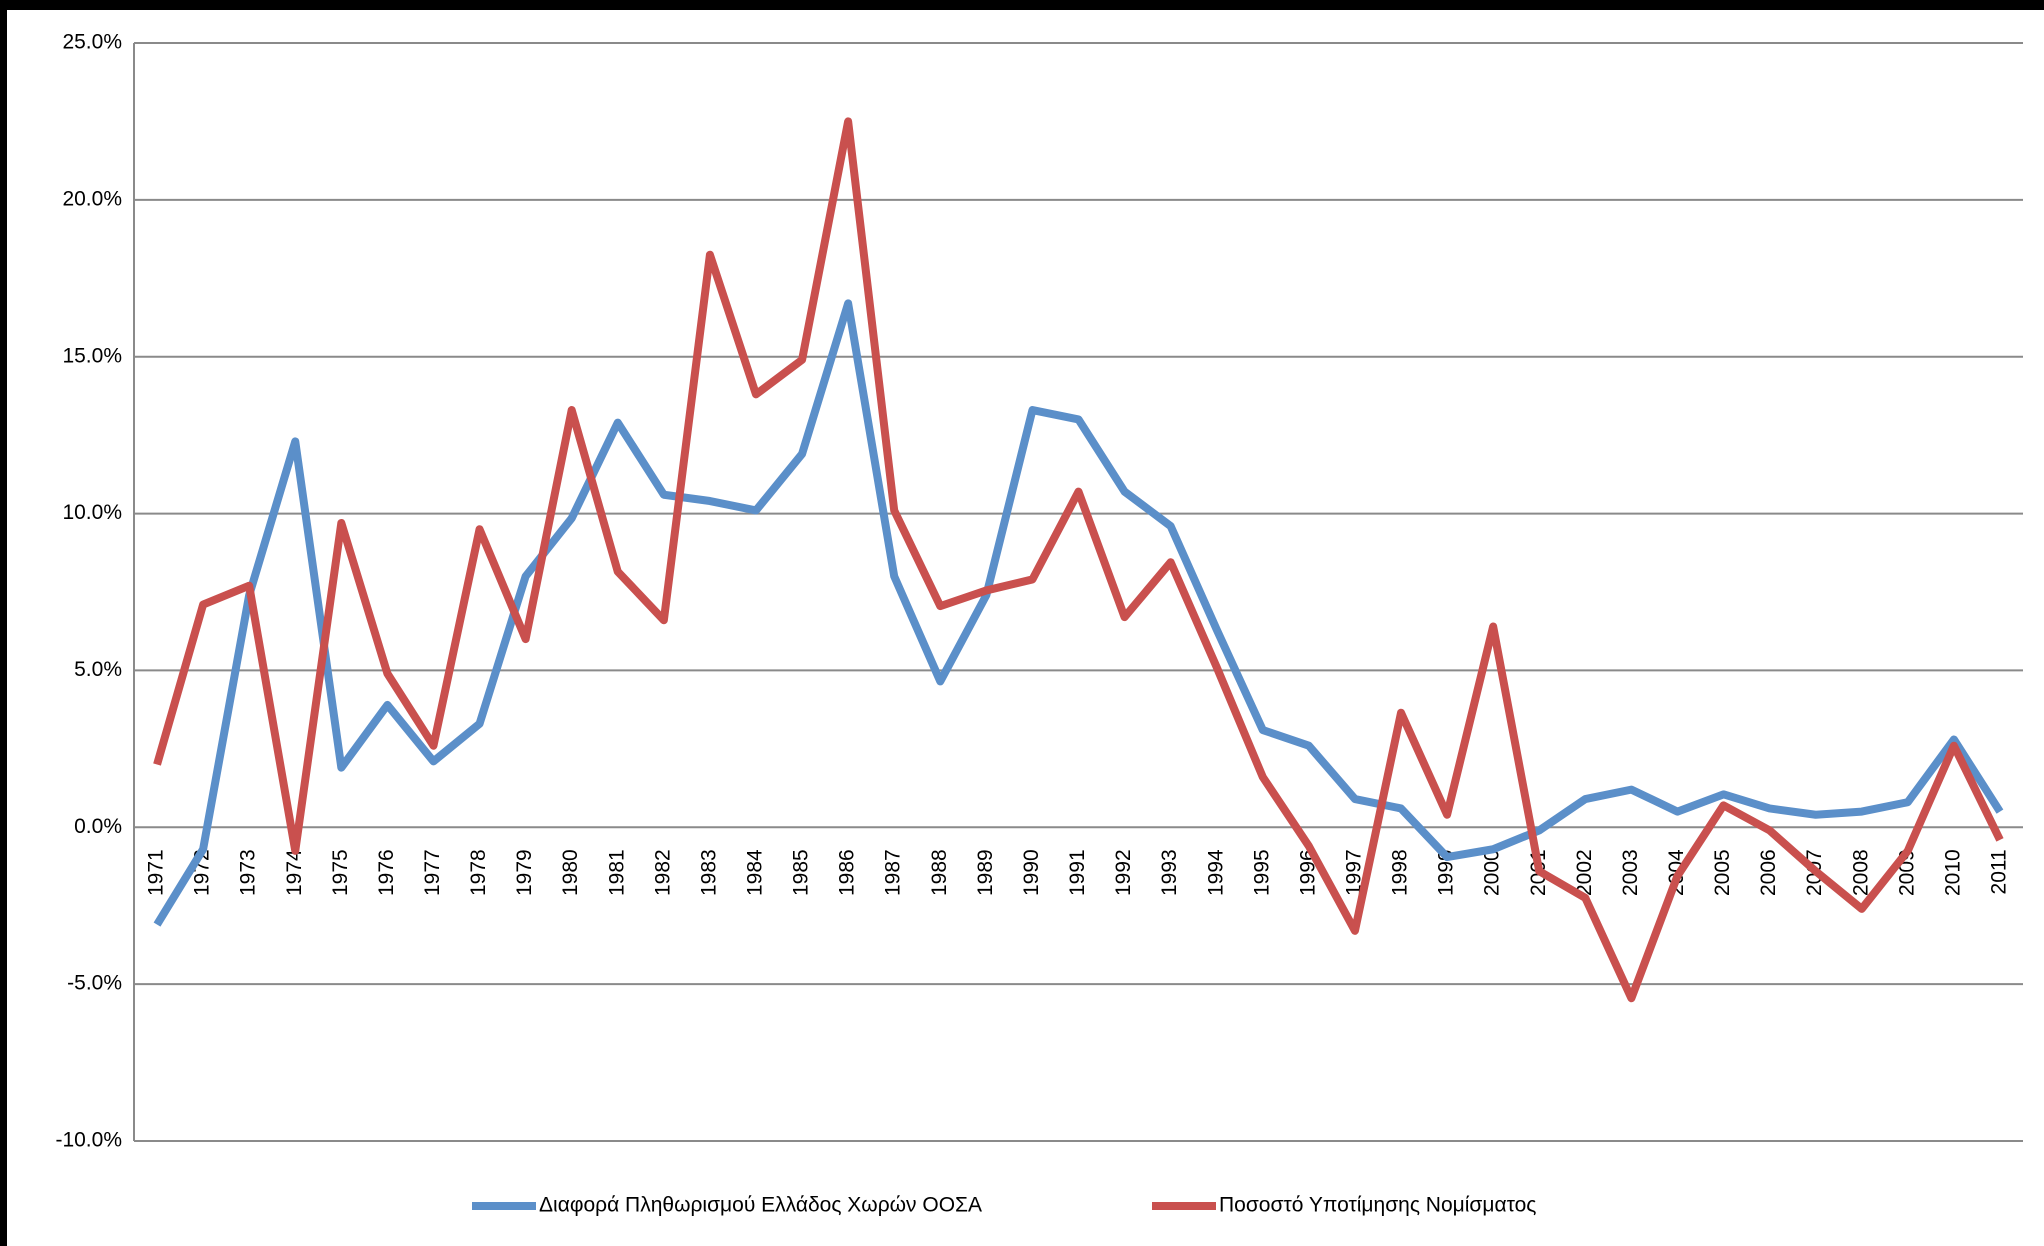 The width and height of the screenshot is (2044, 1246). Describe the element at coordinates (248, 872) in the screenshot. I see `x-tick-label: 1973` at that location.